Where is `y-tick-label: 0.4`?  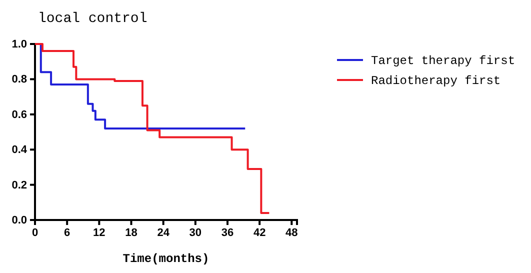
y-tick-label: 0.4 is located at coordinates (20, 150).